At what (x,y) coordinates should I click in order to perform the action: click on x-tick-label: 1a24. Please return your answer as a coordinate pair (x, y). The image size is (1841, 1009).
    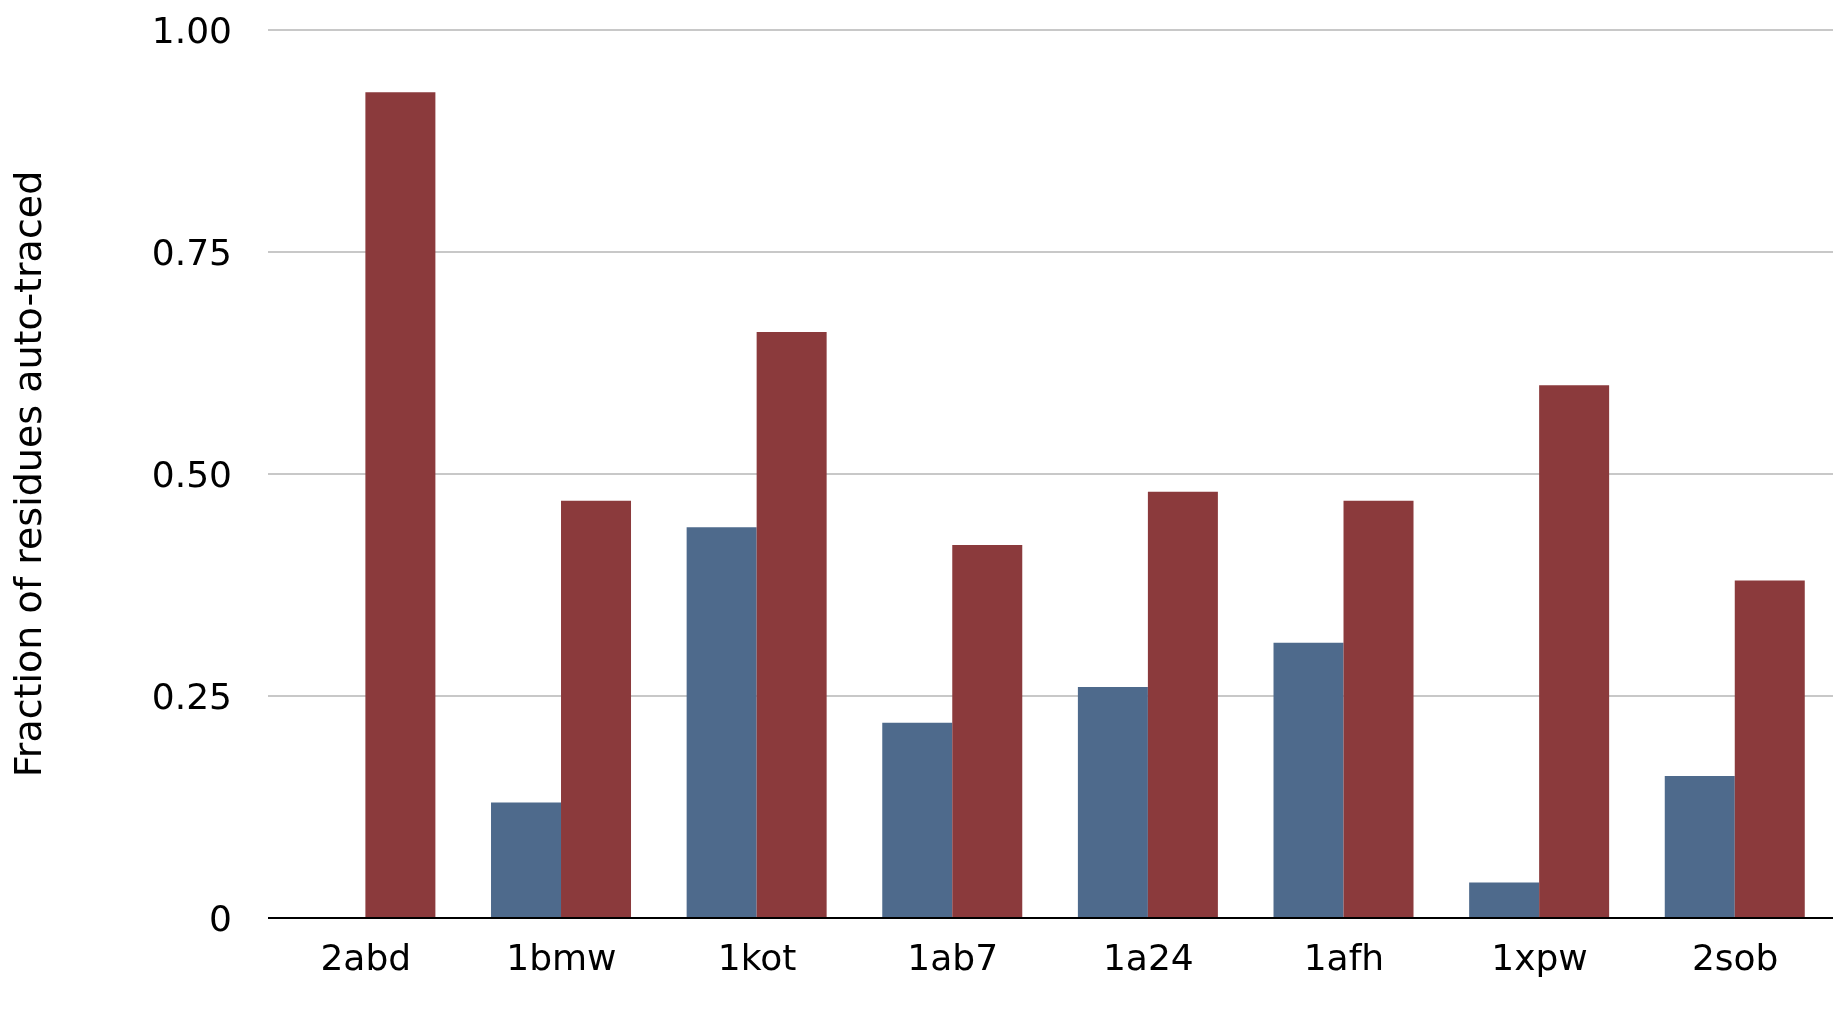
    Looking at the image, I should click on (1148, 957).